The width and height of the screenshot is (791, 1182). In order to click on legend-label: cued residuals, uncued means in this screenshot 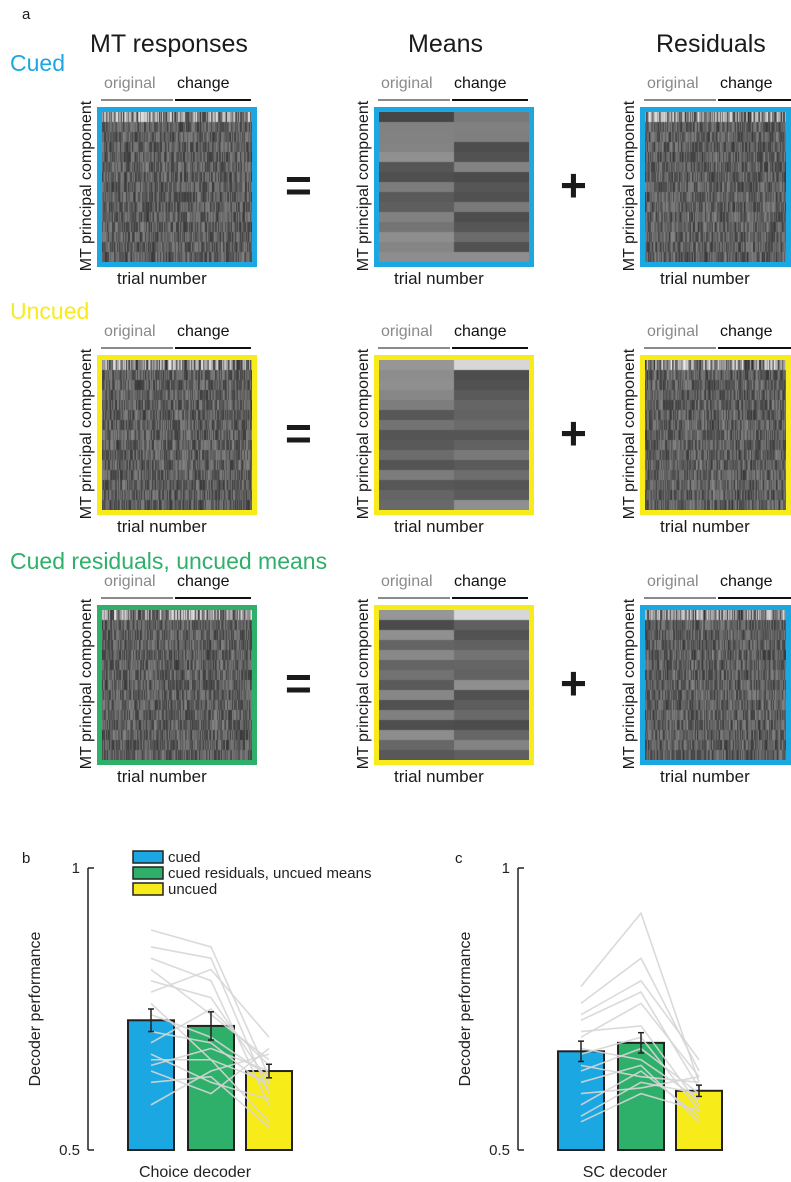, I will do `click(269, 873)`.